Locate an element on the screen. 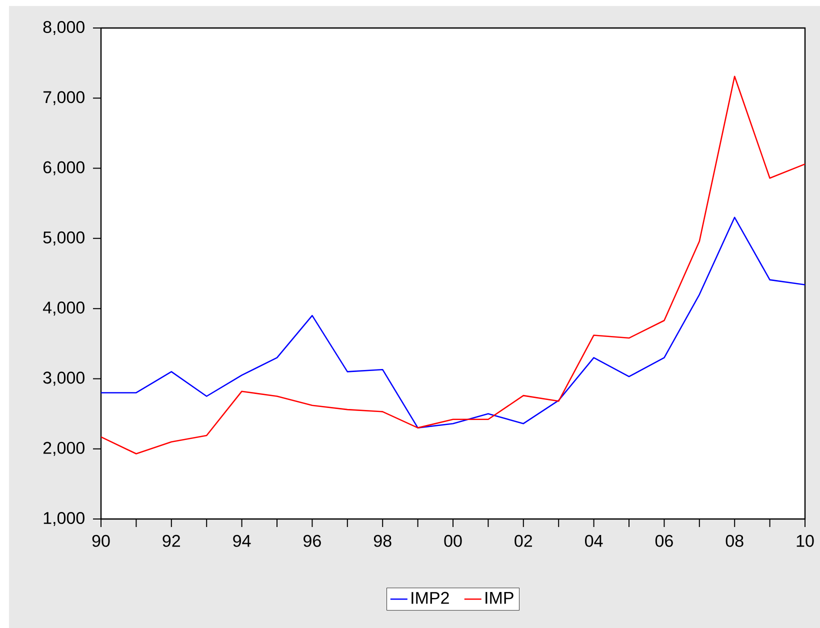 This screenshot has height=628, width=820. x-tick-label: 06 is located at coordinates (664, 540).